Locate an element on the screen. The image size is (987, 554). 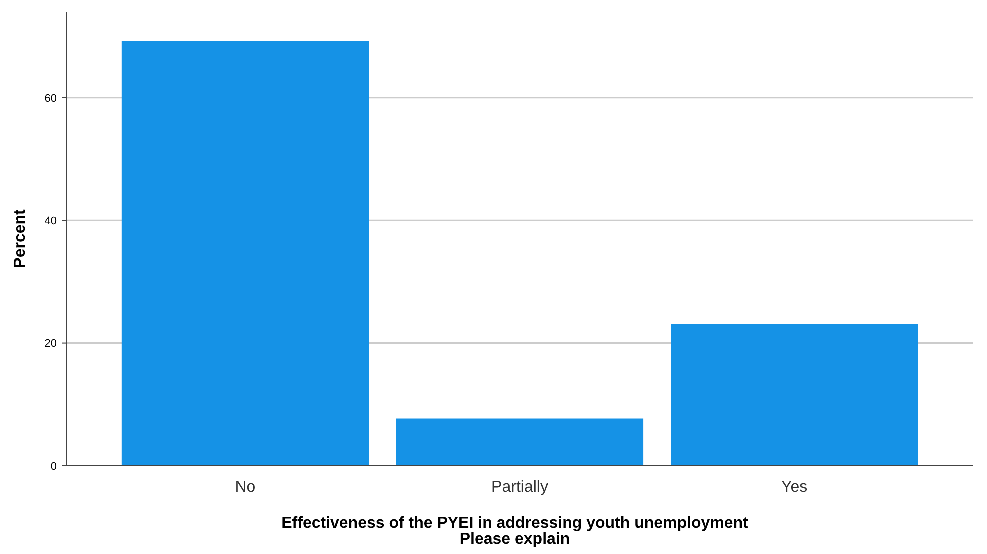
y-tick-label: 0 is located at coordinates (53, 466).